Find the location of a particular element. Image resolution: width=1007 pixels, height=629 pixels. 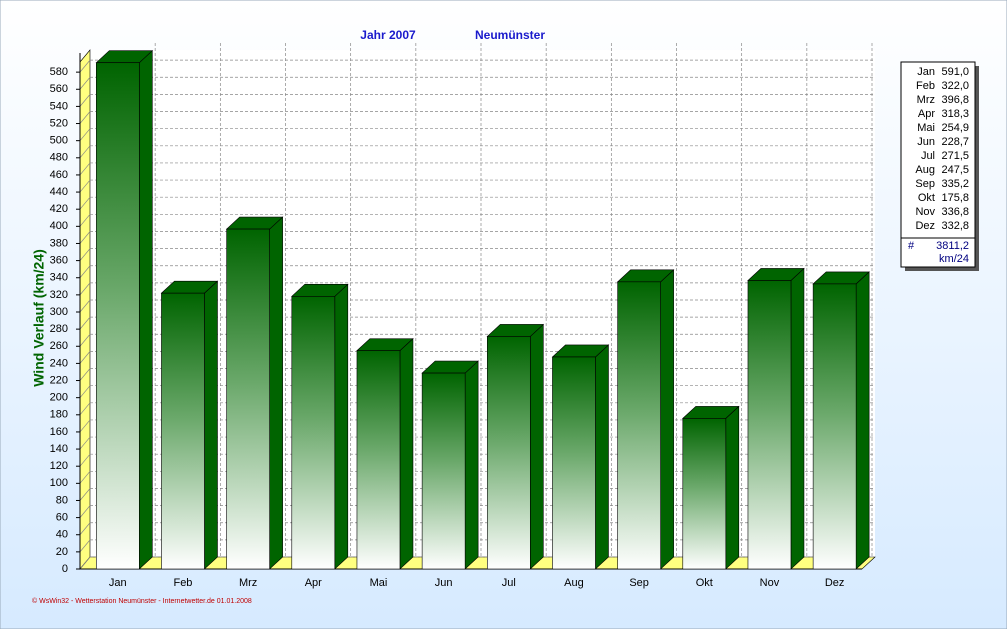

legend-label: Okt is located at coordinates (926, 198).